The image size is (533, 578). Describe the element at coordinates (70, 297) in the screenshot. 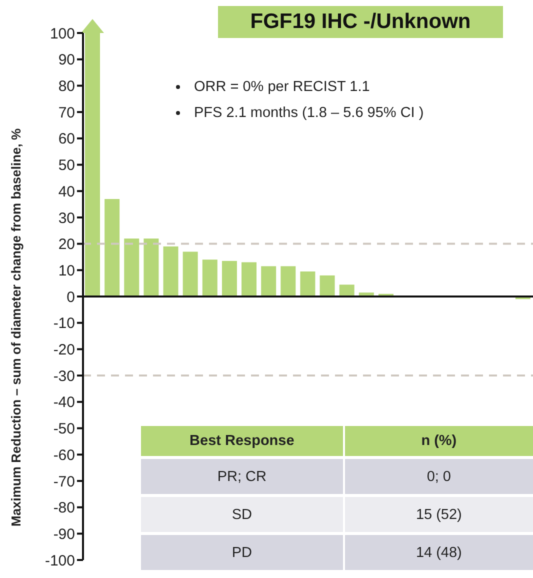

I see `y-tick-label: 0` at that location.